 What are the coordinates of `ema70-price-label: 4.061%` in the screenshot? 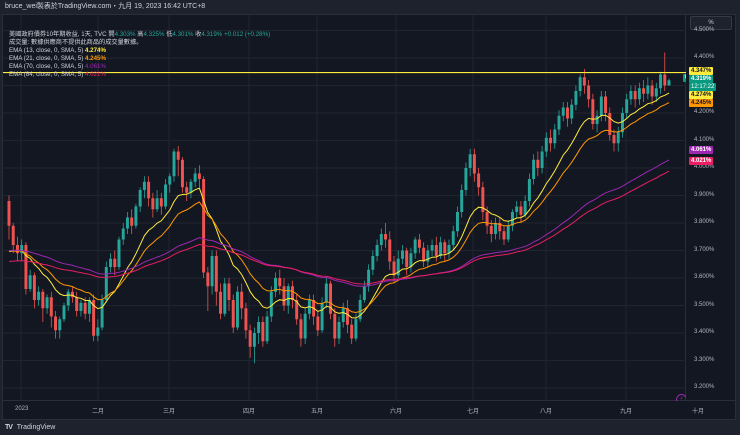 It's located at (701, 150).